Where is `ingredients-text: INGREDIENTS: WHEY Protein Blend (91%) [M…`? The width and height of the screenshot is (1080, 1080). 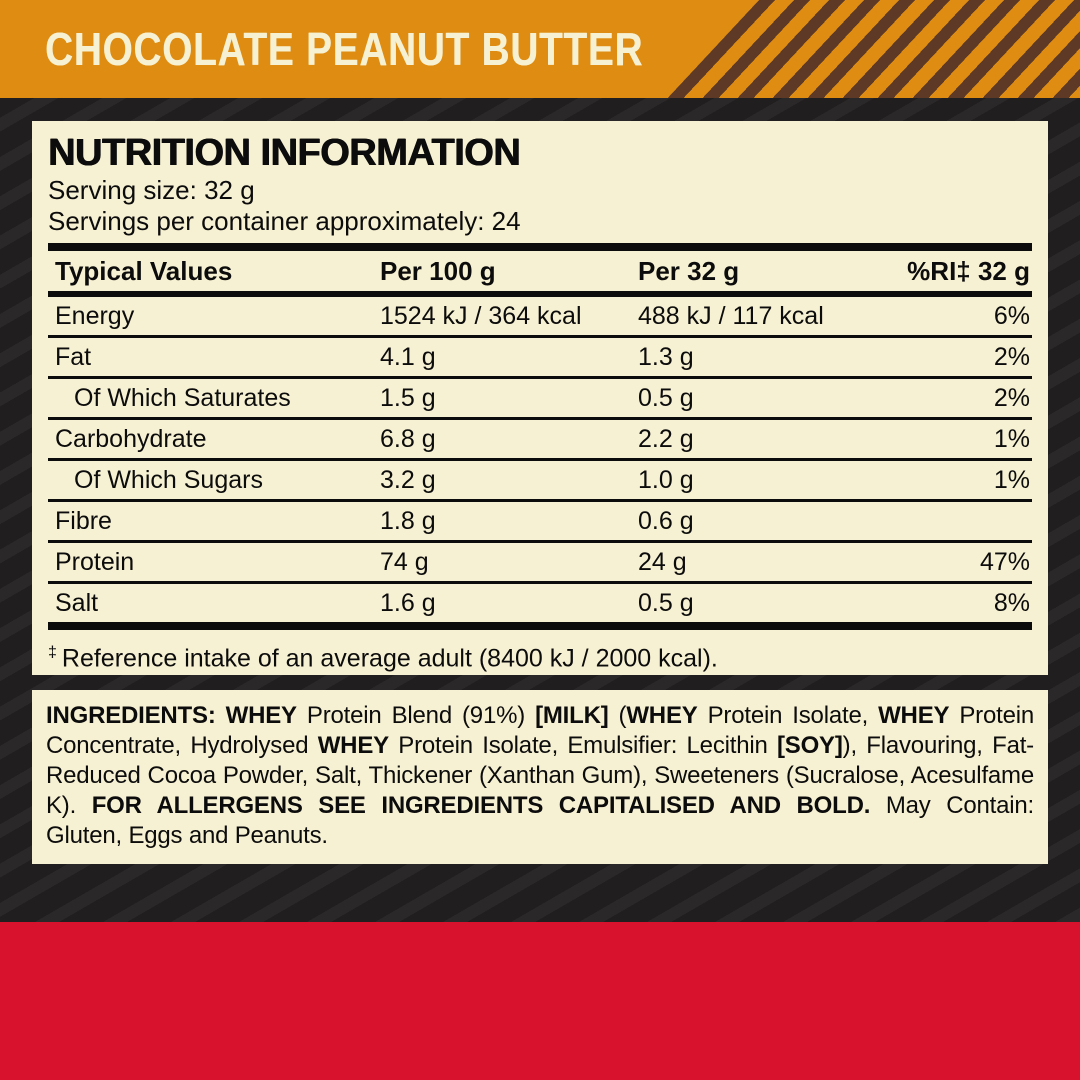 ingredients-text: INGREDIENTS: WHEY Protein Blend (91%) [M… is located at coordinates (540, 776).